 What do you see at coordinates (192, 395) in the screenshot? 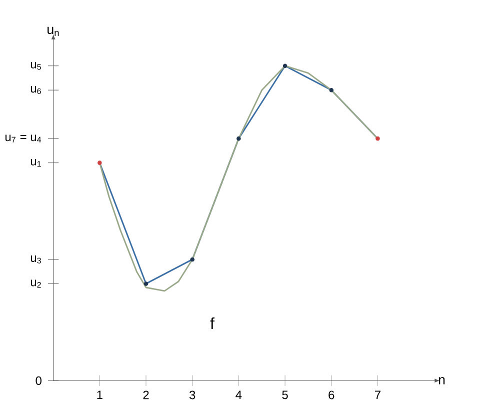
I see `x-tick-label: 3` at bounding box center [192, 395].